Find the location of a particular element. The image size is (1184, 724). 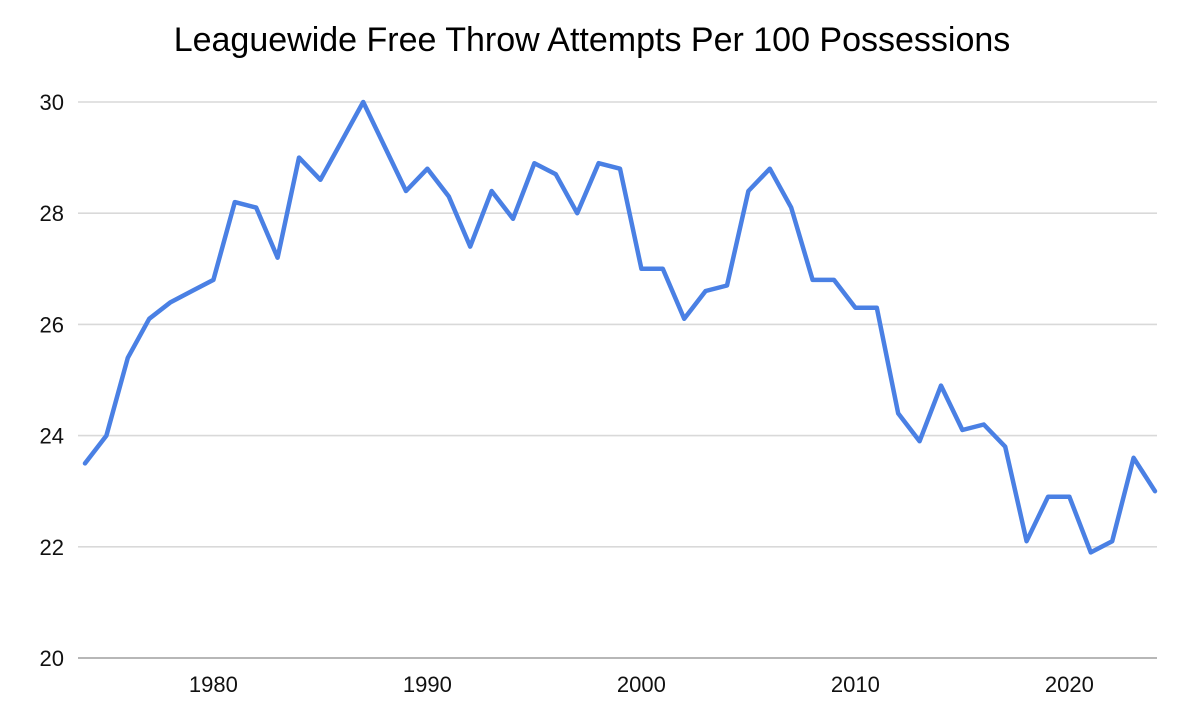

y-tick-label: 22 is located at coordinates (52, 547).